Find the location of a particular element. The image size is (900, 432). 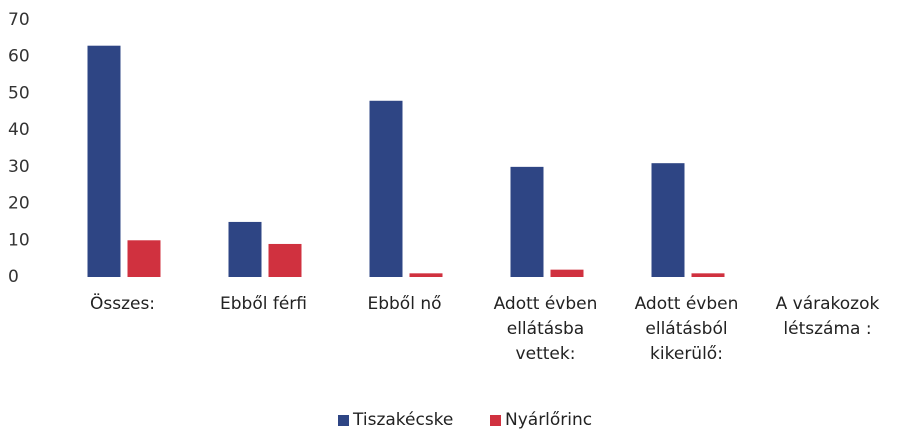

y-tick-label: 60 is located at coordinates (19, 57).